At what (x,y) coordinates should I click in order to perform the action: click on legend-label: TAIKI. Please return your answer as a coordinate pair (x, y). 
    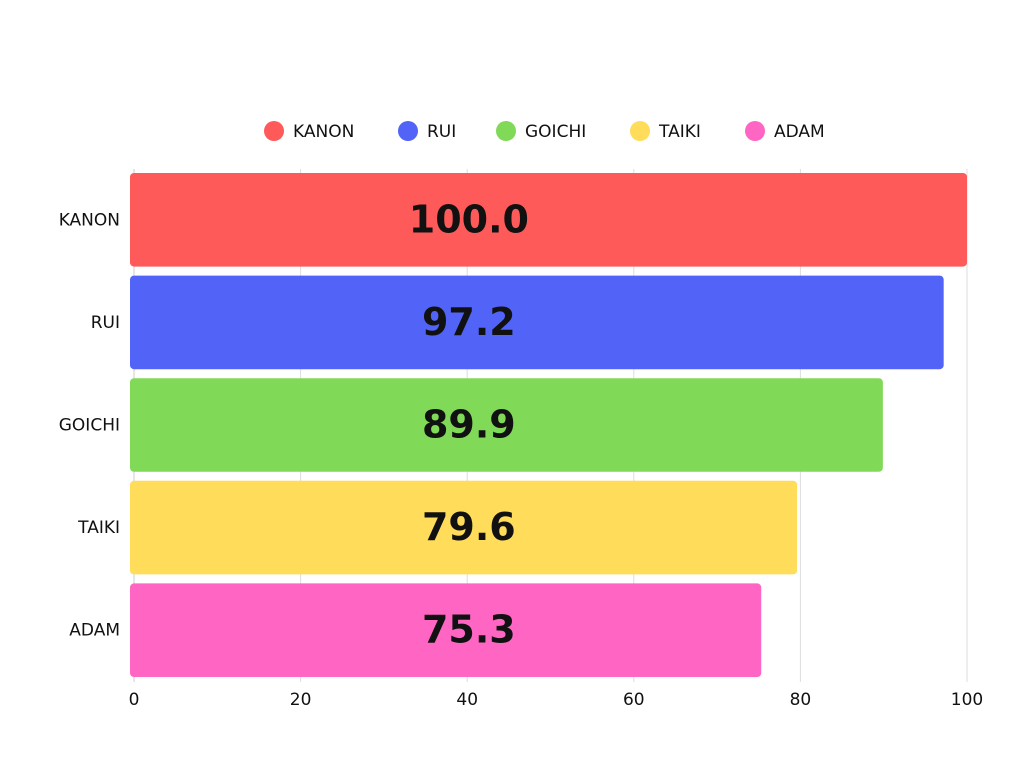
    Looking at the image, I should click on (679, 132).